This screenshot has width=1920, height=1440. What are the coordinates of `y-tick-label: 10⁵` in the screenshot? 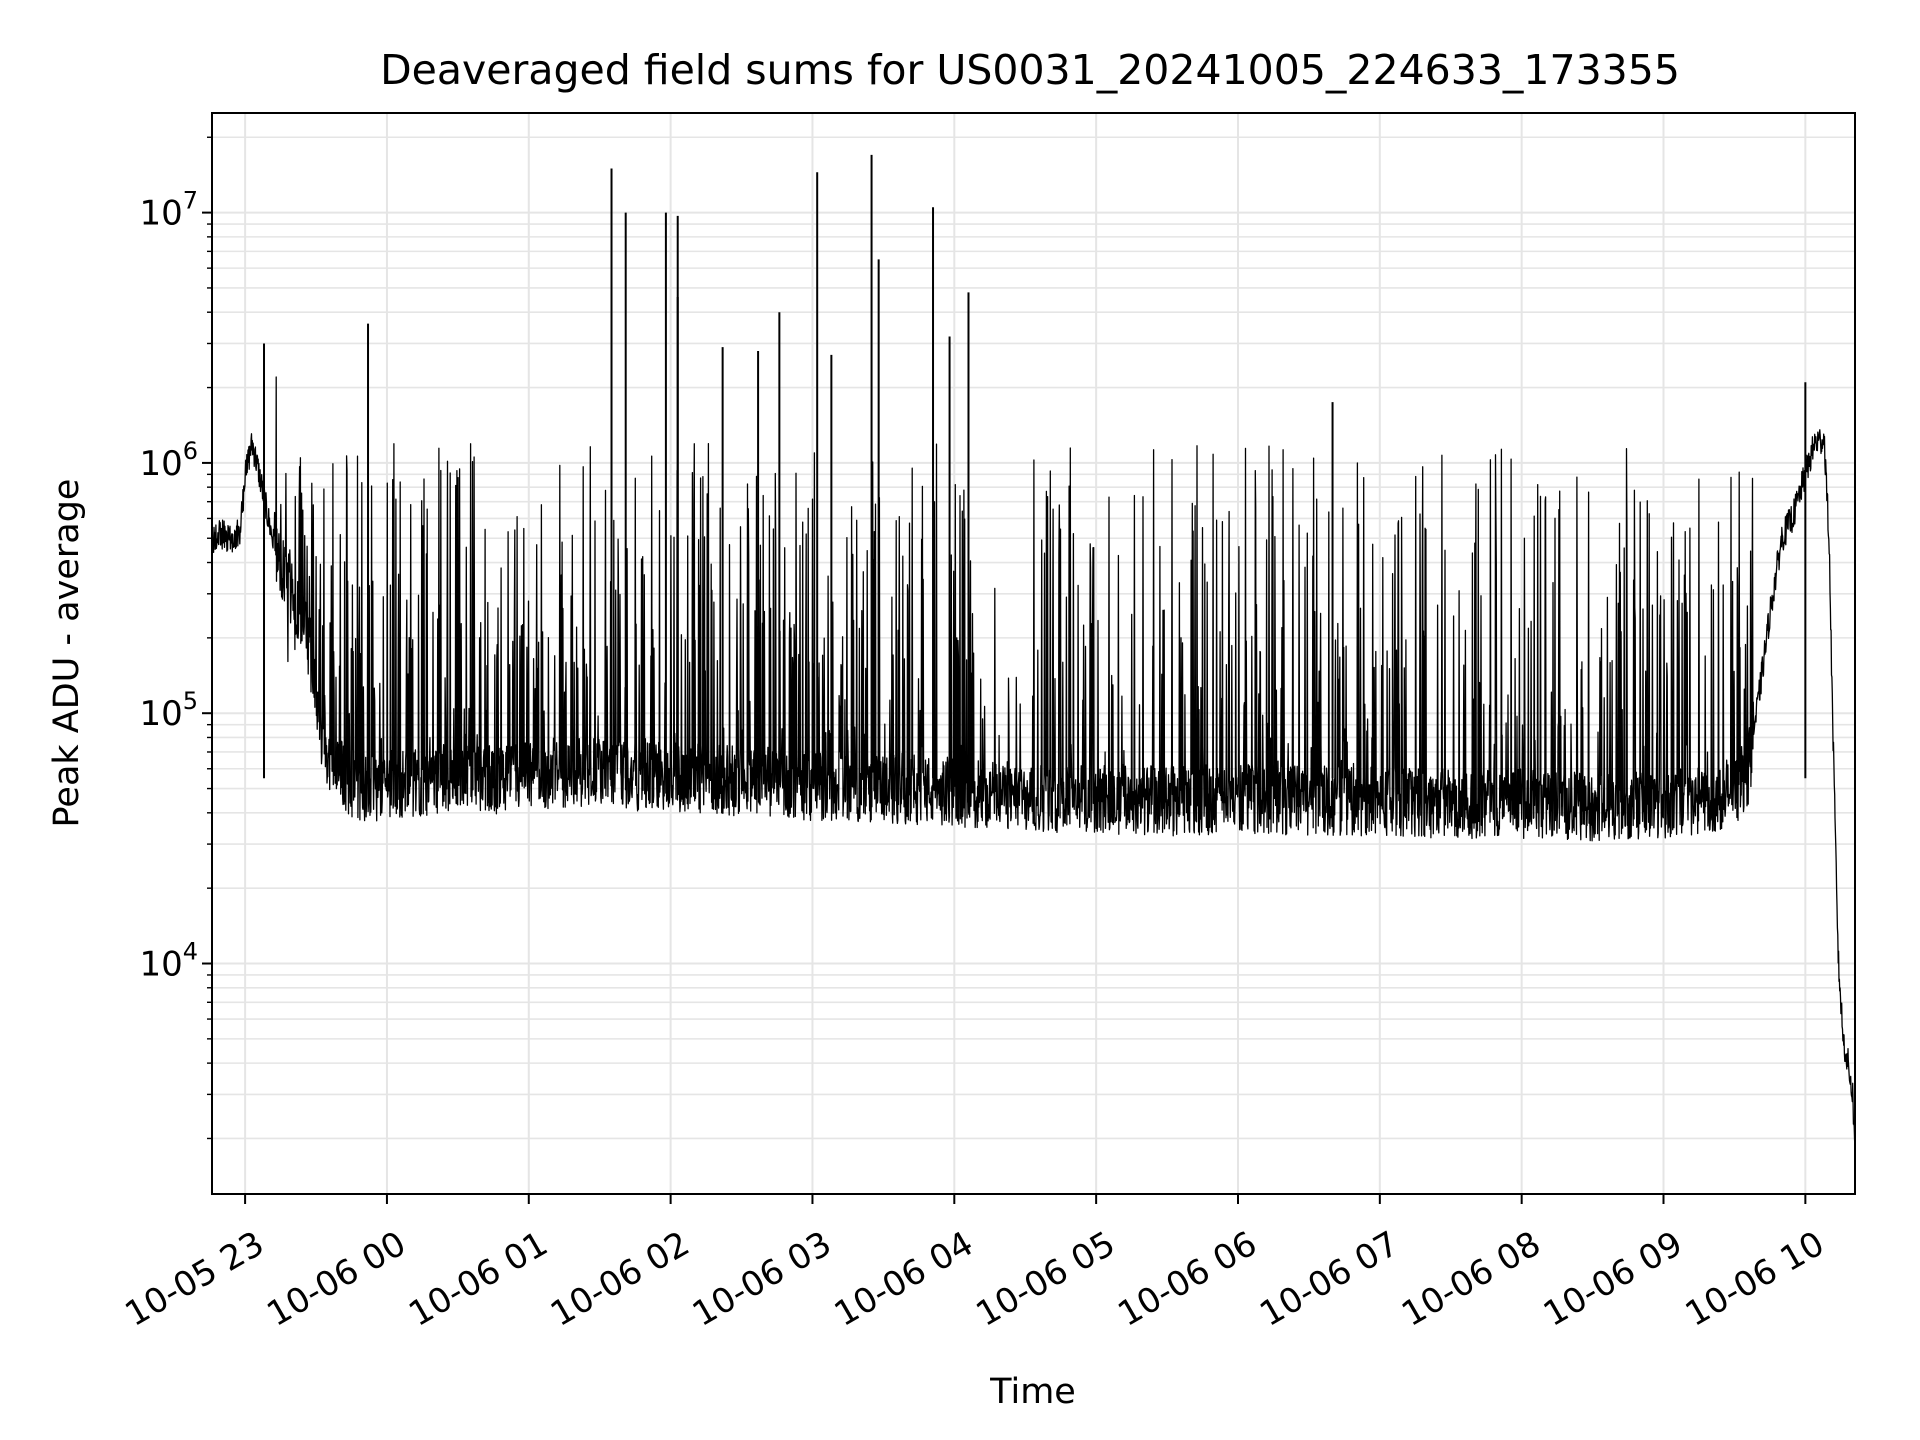 It's located at (168, 710).